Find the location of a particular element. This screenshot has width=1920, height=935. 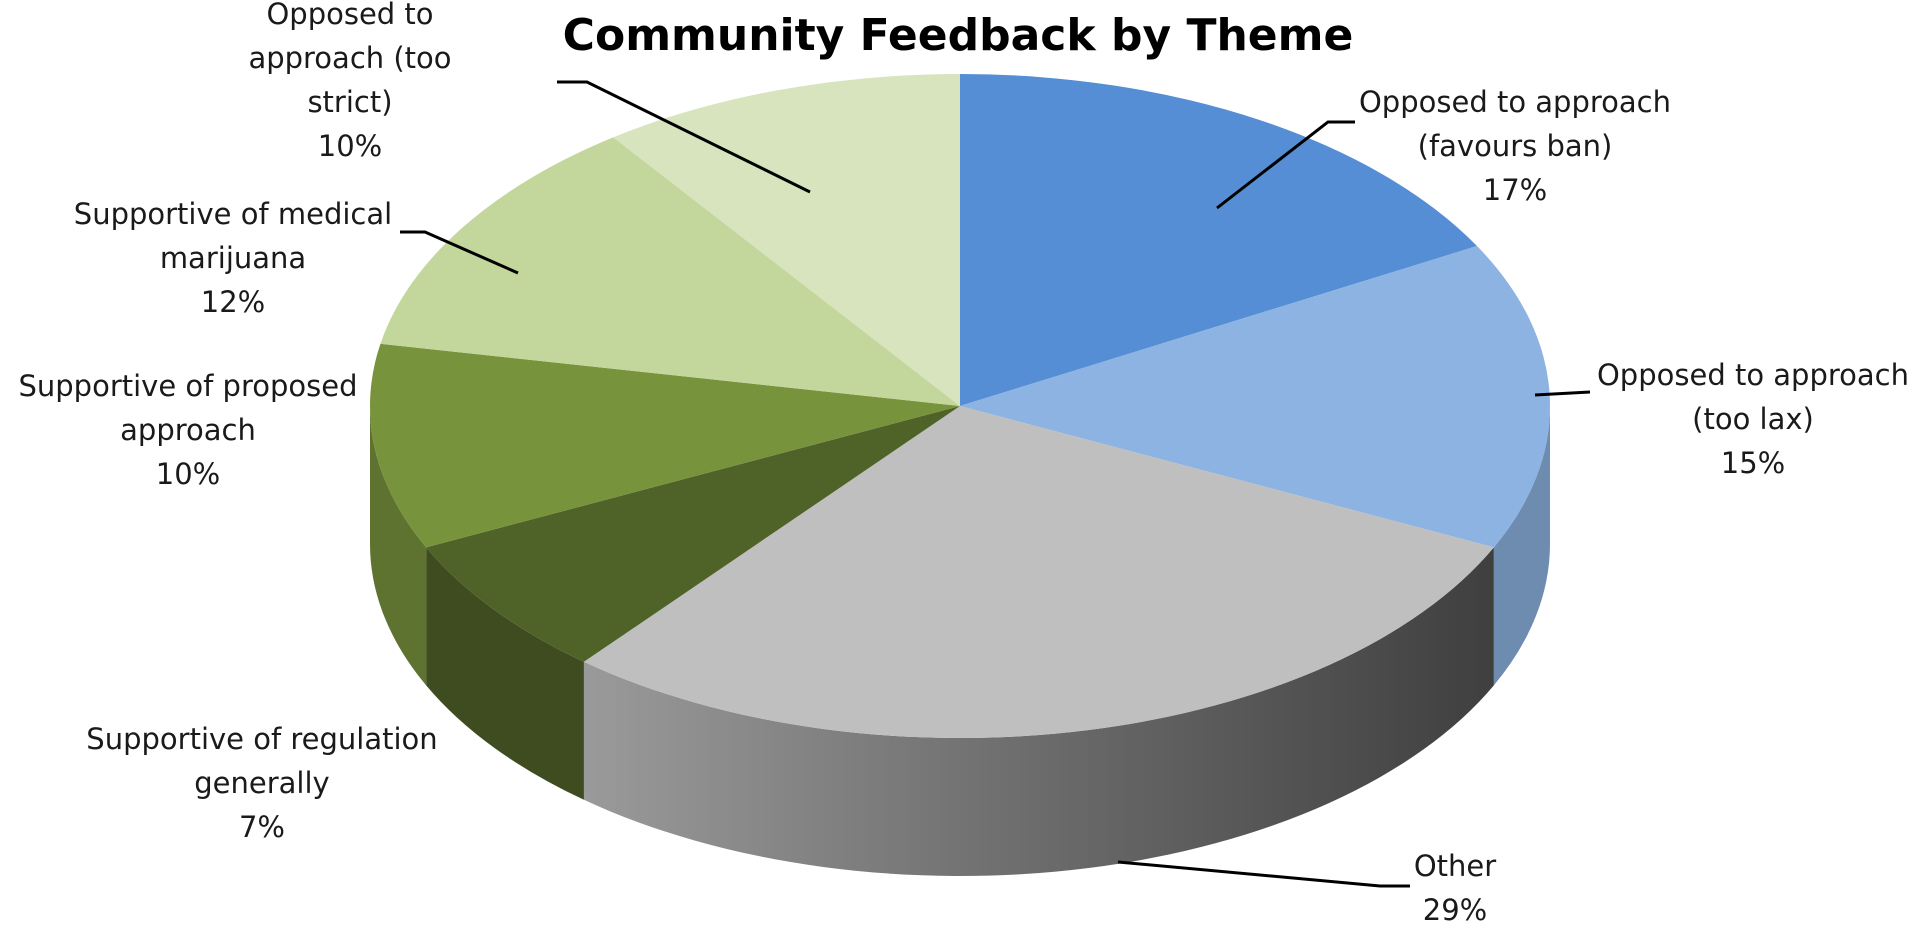

slice-label-3: Supportive of regulation generally 7% is located at coordinates (261, 783).